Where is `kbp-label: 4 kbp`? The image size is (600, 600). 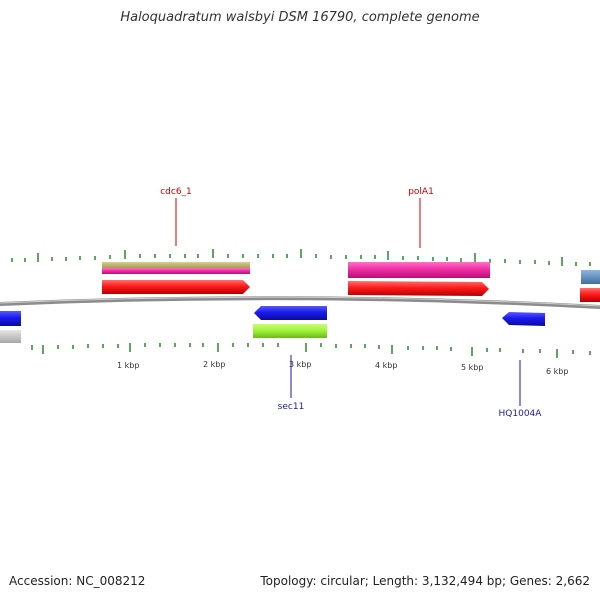
kbp-label: 4 kbp is located at coordinates (386, 365).